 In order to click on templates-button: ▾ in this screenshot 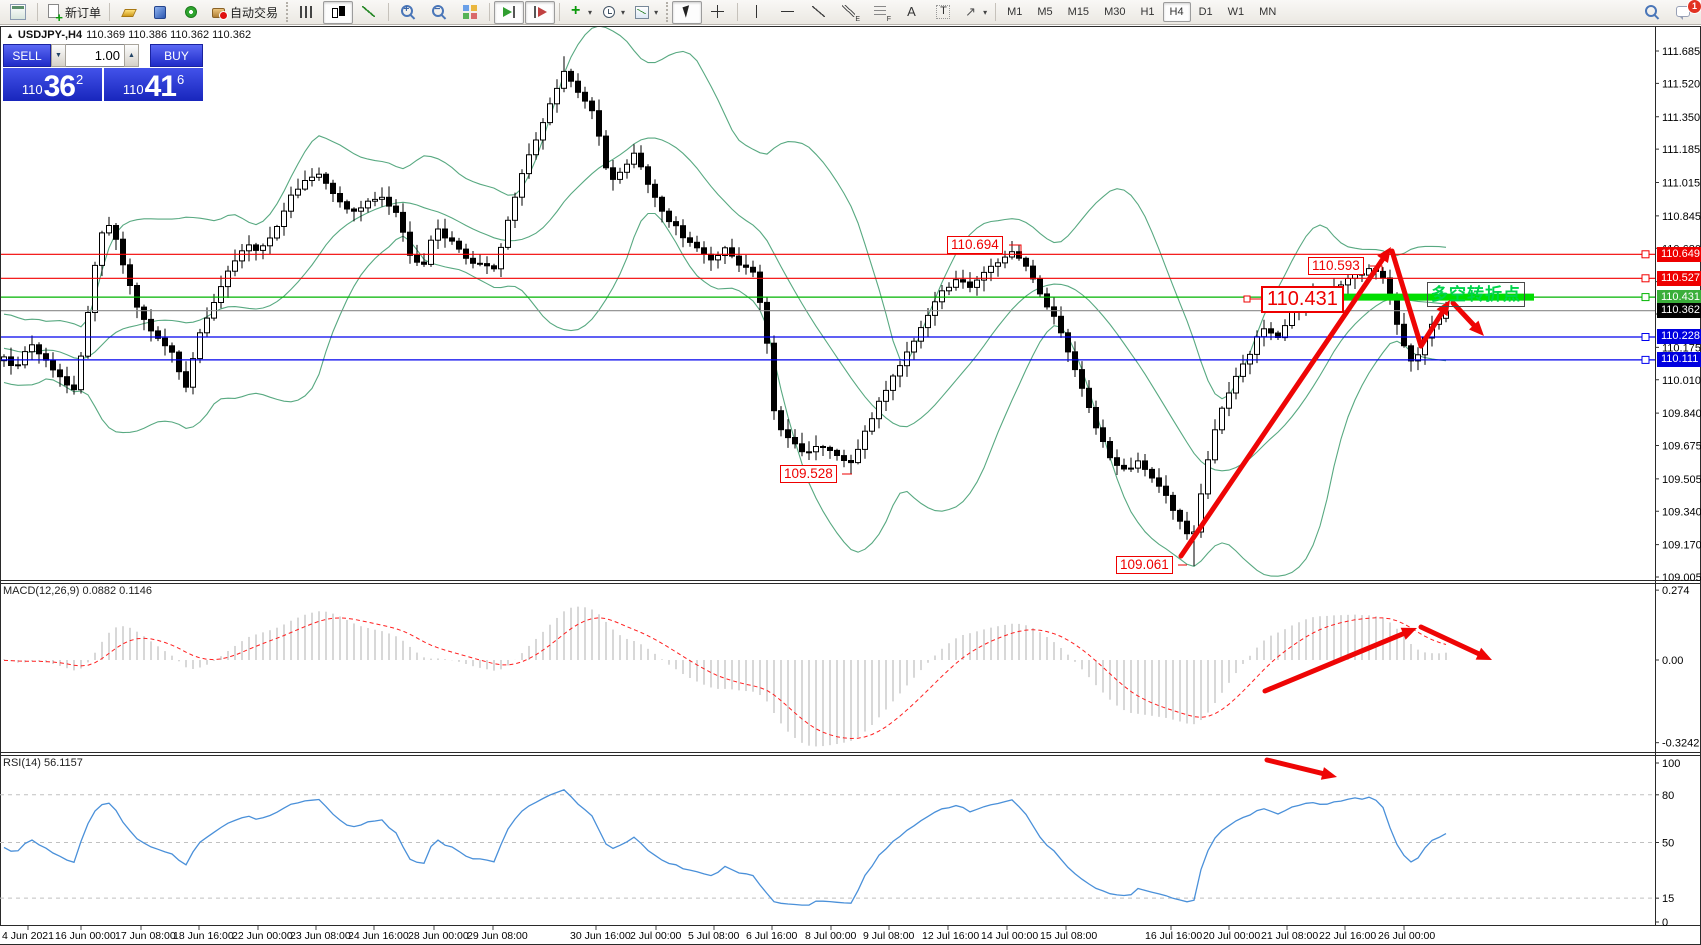, I will do `click(646, 12)`.